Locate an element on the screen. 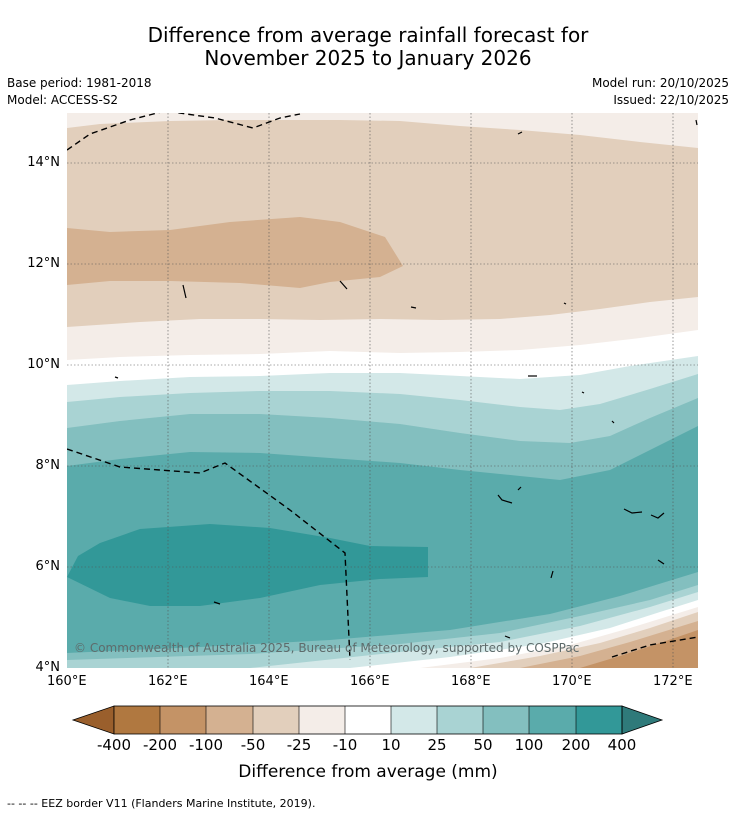  y-tick-14n: 14°N is located at coordinates (43, 162).